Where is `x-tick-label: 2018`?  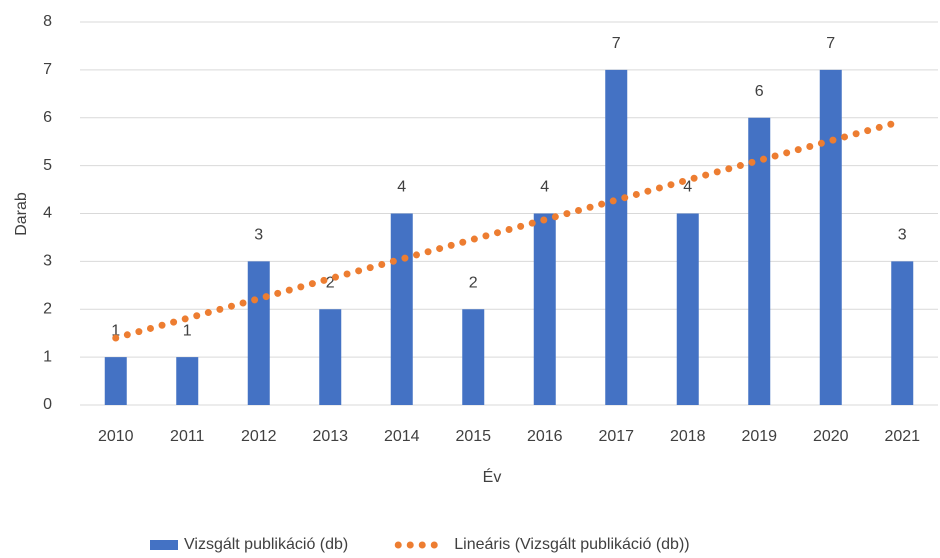
x-tick-label: 2018 is located at coordinates (688, 436).